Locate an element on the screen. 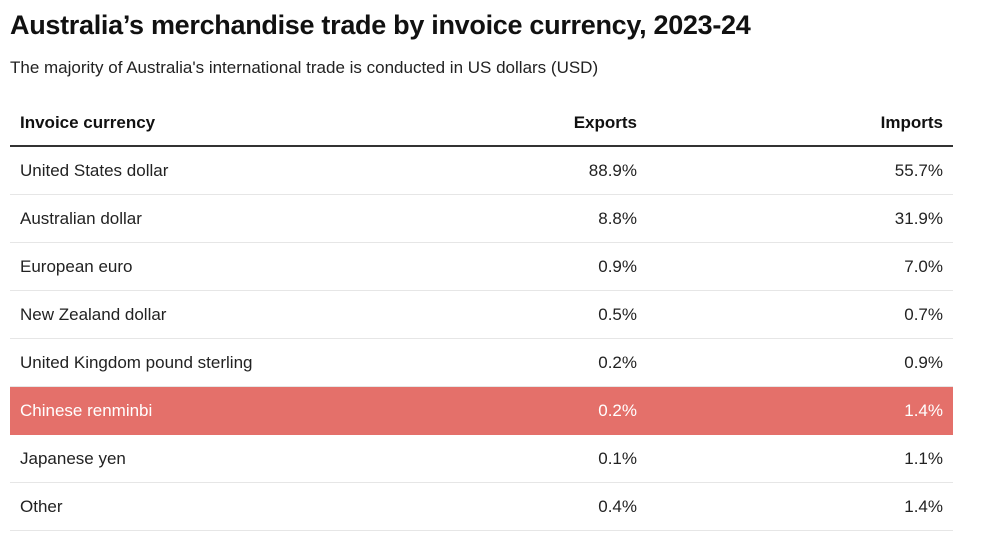 The height and width of the screenshot is (540, 991). currency-cell: United Kingdom pound sterling is located at coordinates (136, 362).